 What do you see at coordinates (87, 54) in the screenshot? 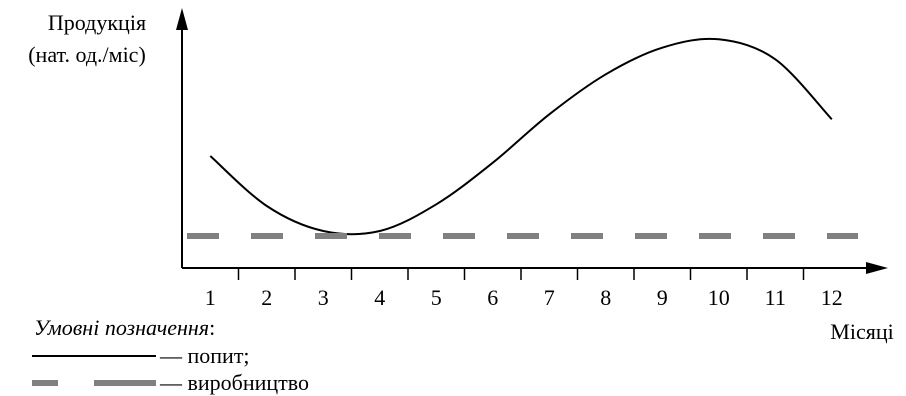
I see `y-axis-label-line-2: (нат. од./міс)` at bounding box center [87, 54].